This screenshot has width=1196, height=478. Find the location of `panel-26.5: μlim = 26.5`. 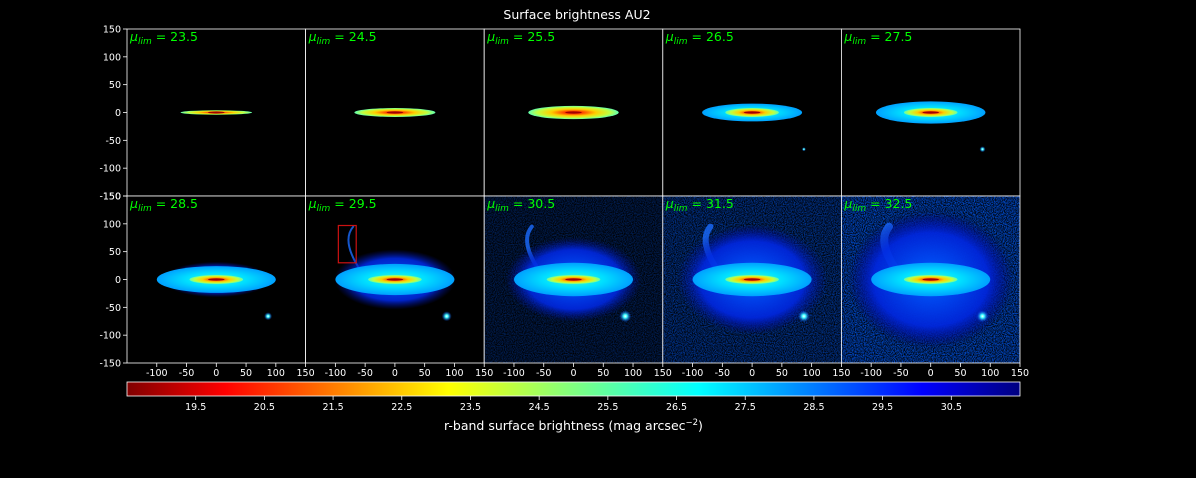

panel-26.5: μlim = 26.5 is located at coordinates (752, 112).